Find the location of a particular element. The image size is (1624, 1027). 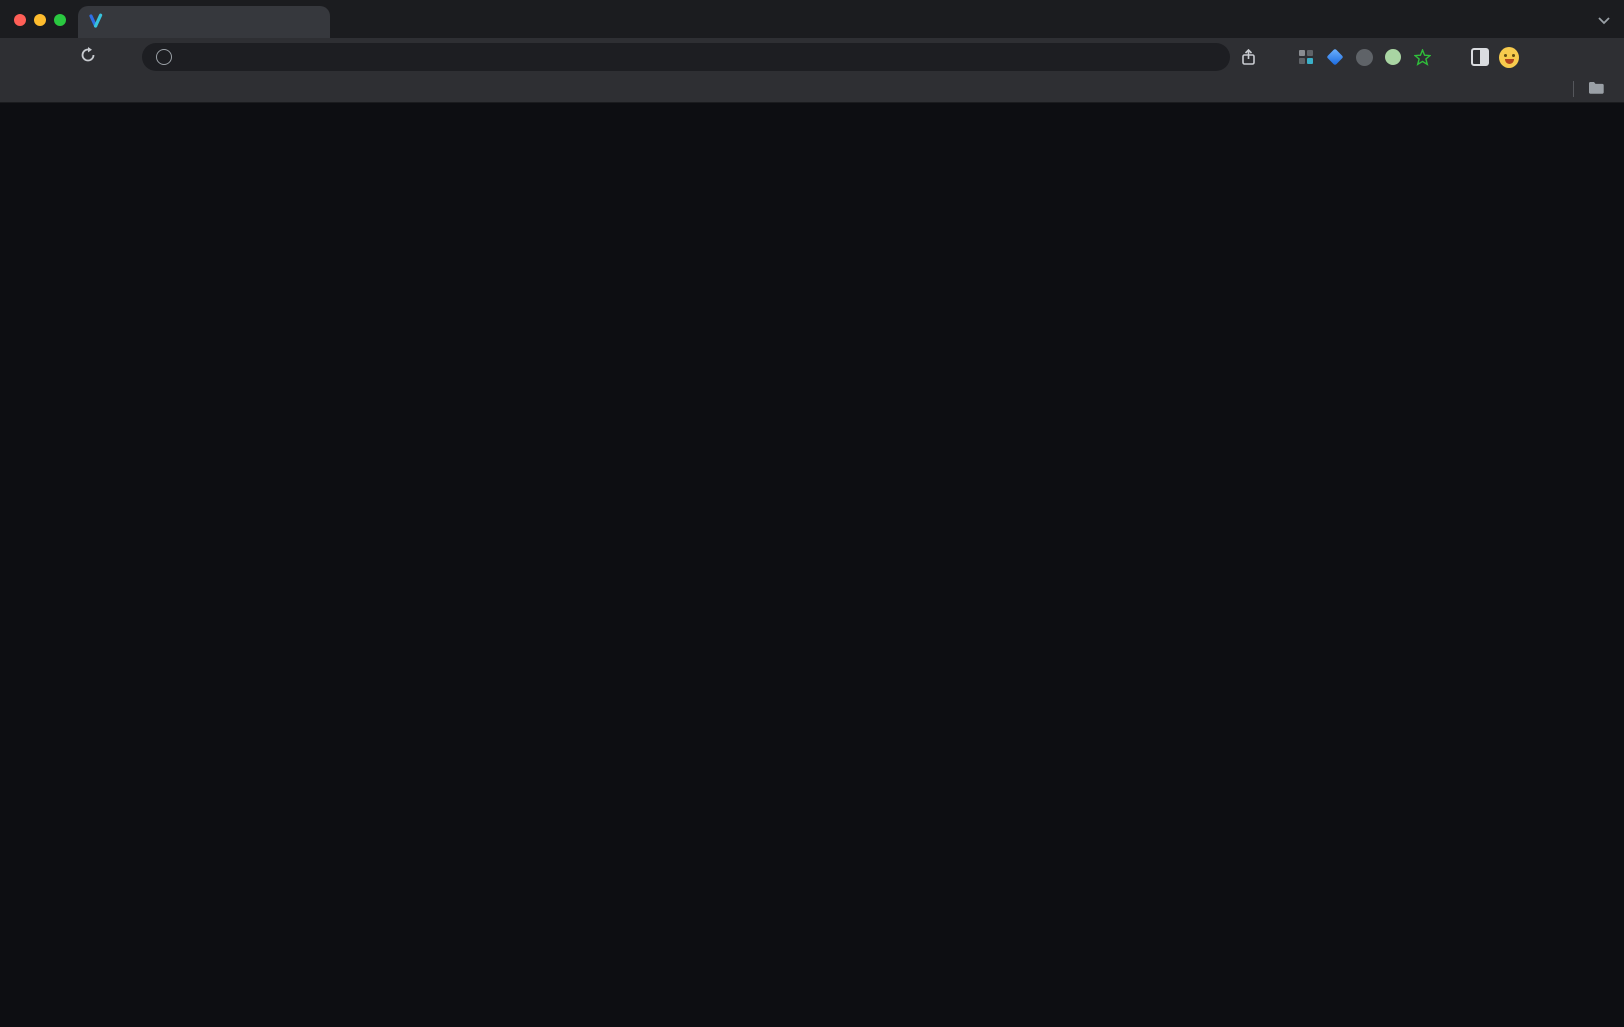

sidebar-toggle-icon is located at coordinates (1480, 57).